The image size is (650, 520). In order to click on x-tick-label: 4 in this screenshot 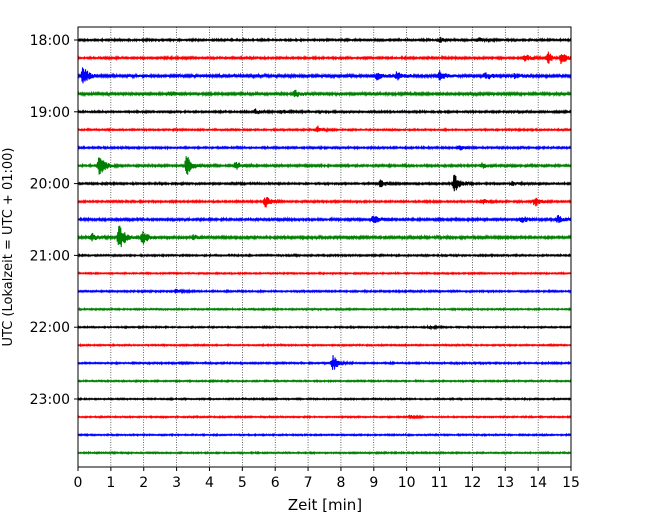, I will do `click(209, 483)`.